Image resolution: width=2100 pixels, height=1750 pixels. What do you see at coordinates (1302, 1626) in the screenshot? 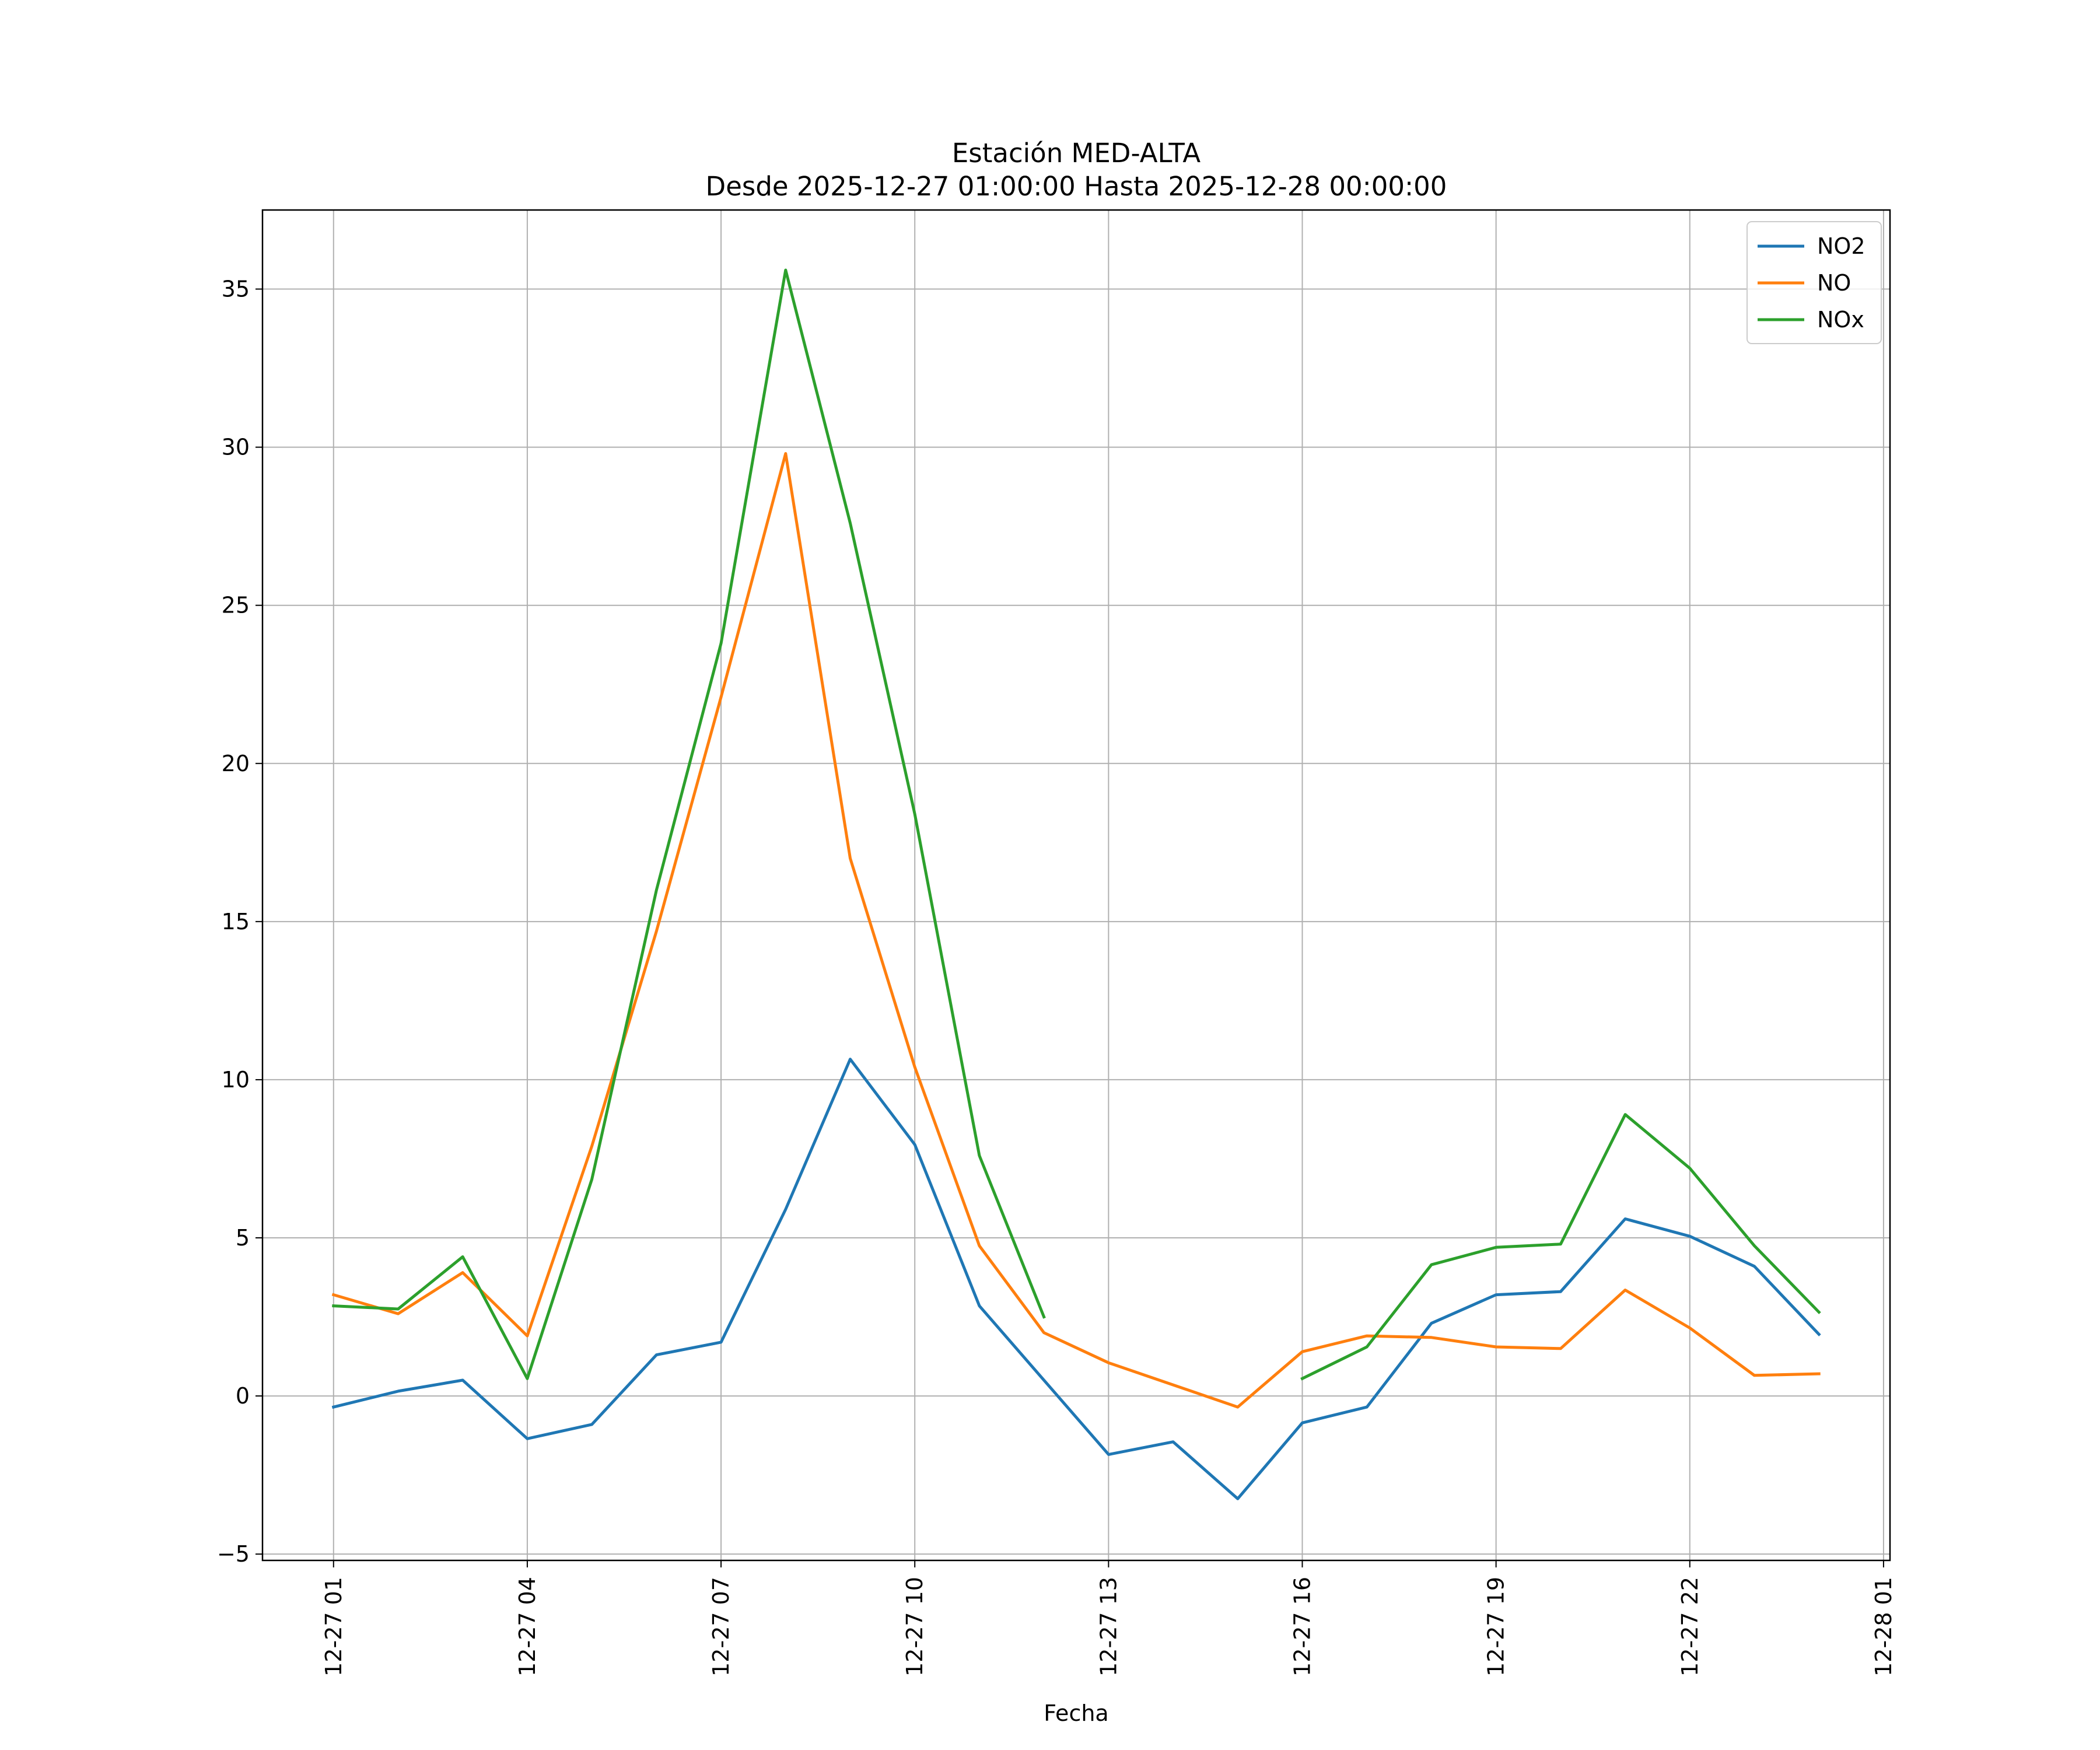
I see `x-tick-label: 12-27 16` at bounding box center [1302, 1626].